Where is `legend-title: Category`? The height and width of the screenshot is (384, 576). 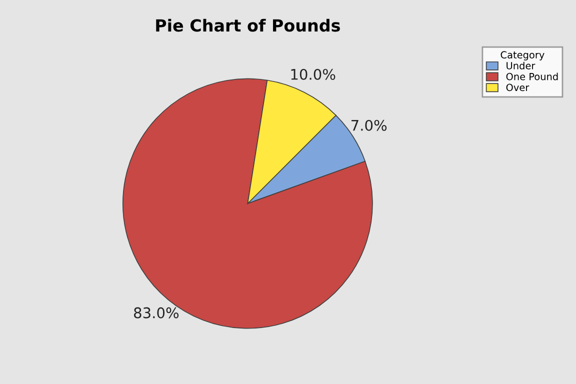
legend-title: Category is located at coordinates (522, 55).